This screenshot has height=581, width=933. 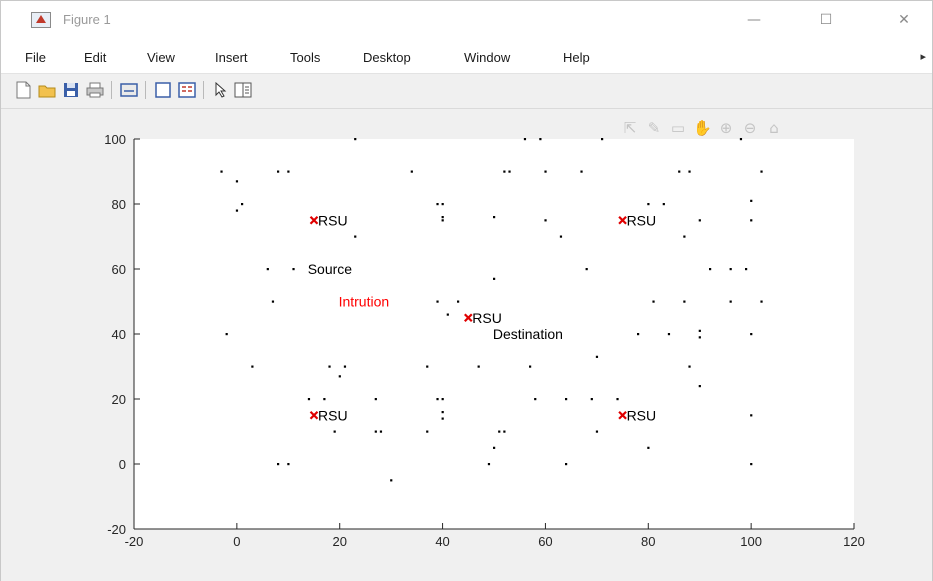 What do you see at coordinates (904, 20) in the screenshot?
I see `close-button: ✕` at bounding box center [904, 20].